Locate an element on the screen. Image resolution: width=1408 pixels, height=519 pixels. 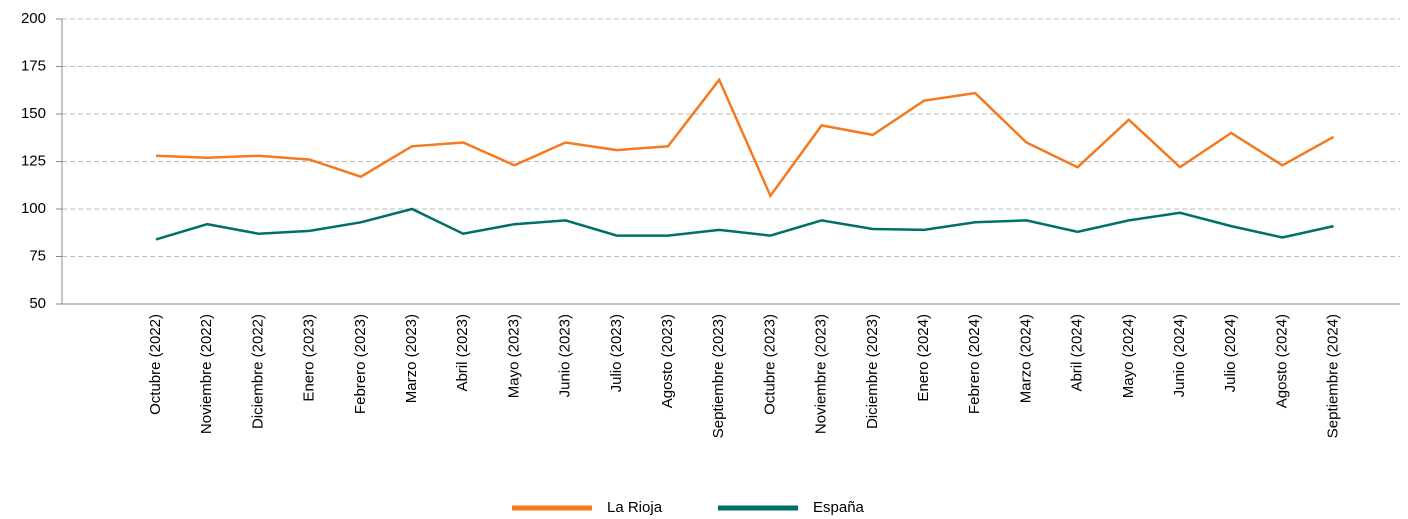
x-tick-label: Febrero (2023) is located at coordinates (360, 364).